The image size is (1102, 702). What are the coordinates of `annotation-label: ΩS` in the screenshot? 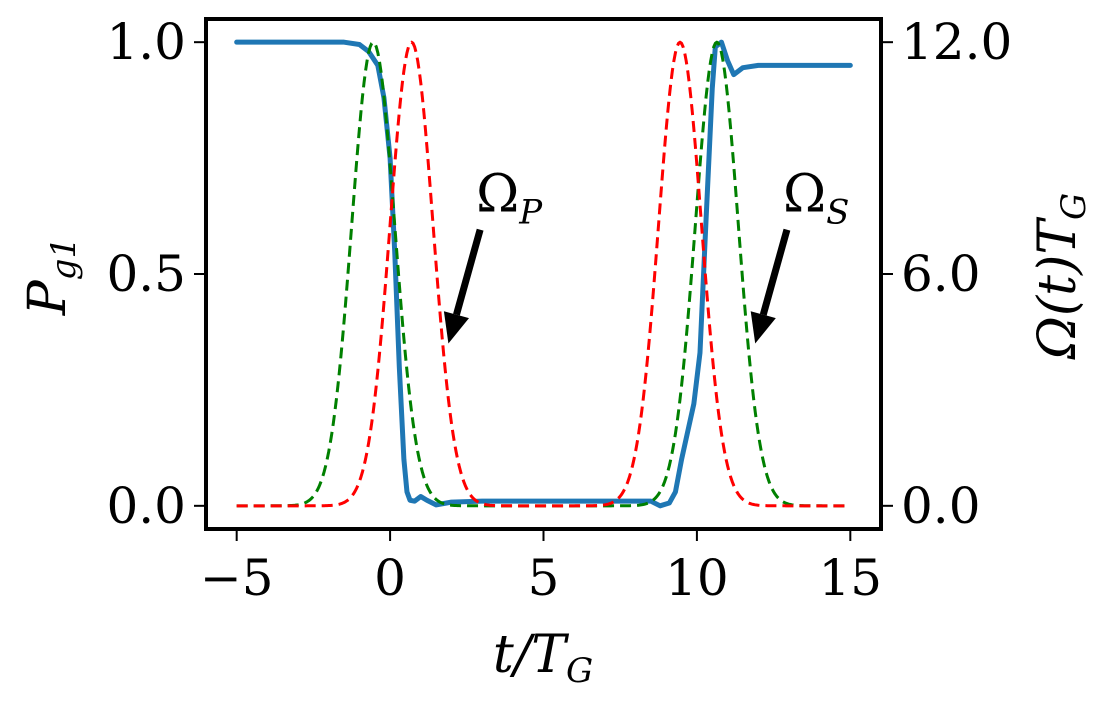 It's located at (816, 199).